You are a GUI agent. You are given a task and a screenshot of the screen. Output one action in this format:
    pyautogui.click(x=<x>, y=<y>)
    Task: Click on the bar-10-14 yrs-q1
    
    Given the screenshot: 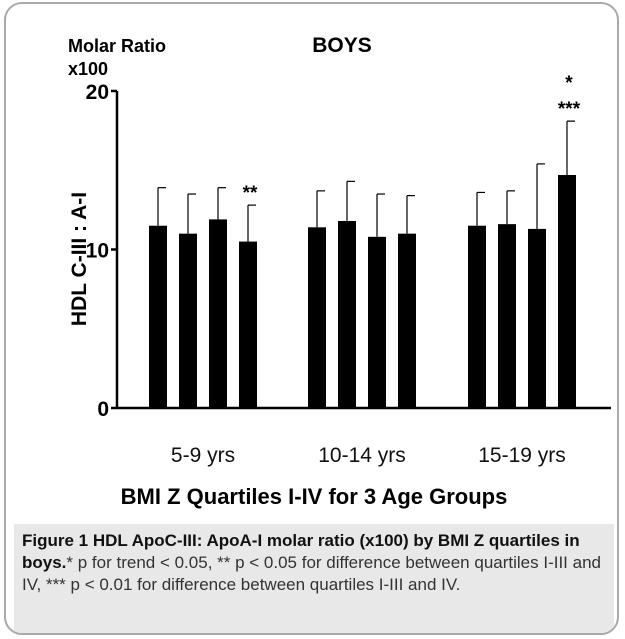 What is the action you would take?
    pyautogui.click(x=317, y=317)
    